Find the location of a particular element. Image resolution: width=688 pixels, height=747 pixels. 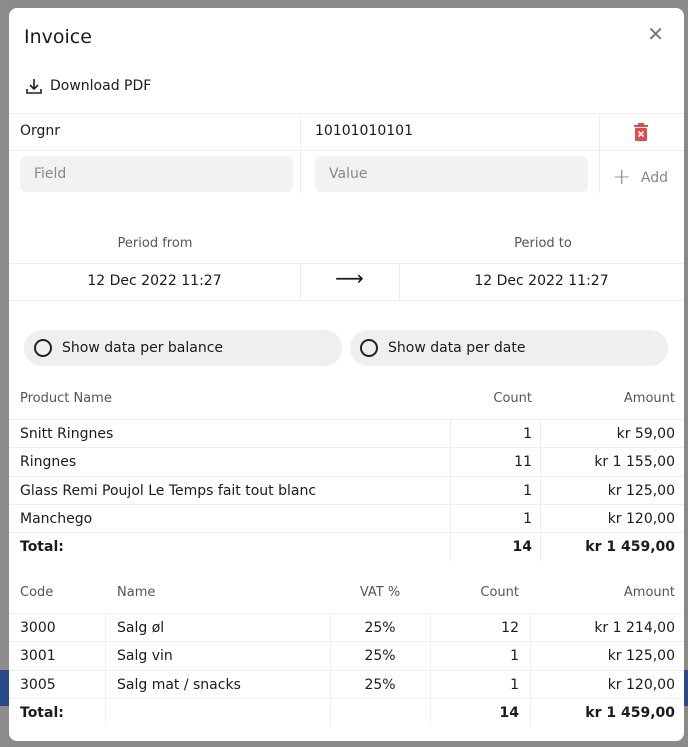

delete-icon is located at coordinates (641, 134).